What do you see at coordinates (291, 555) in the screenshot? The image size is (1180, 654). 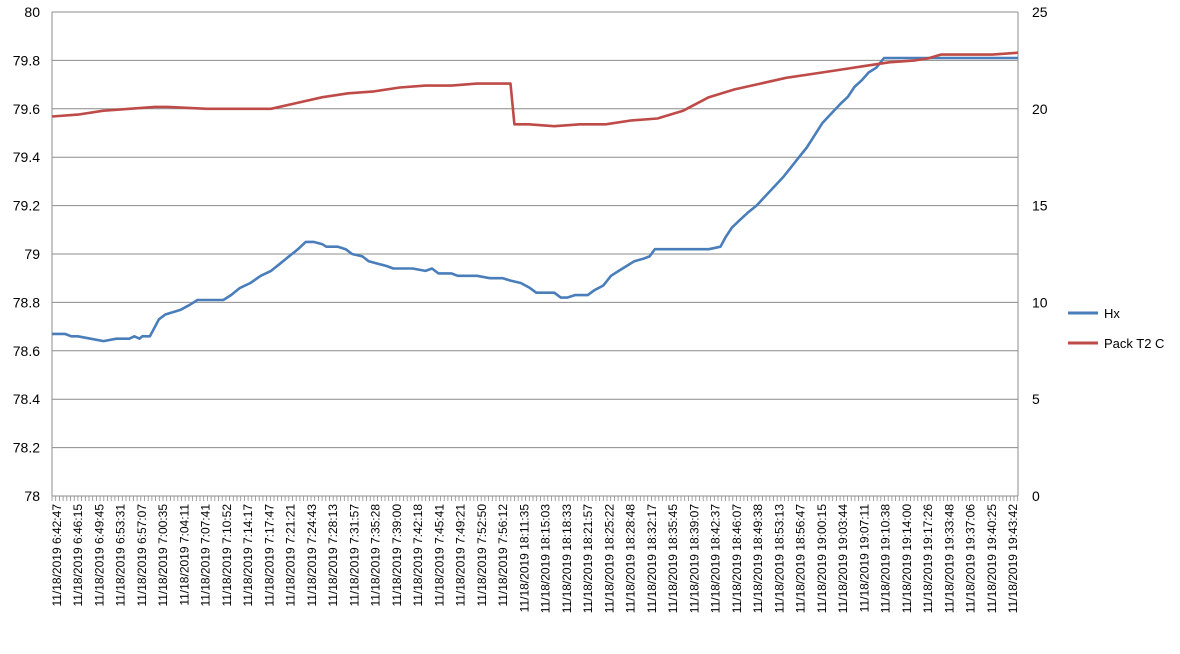 I see `x-tick-label: 11/18/2019 7:21:21` at bounding box center [291, 555].